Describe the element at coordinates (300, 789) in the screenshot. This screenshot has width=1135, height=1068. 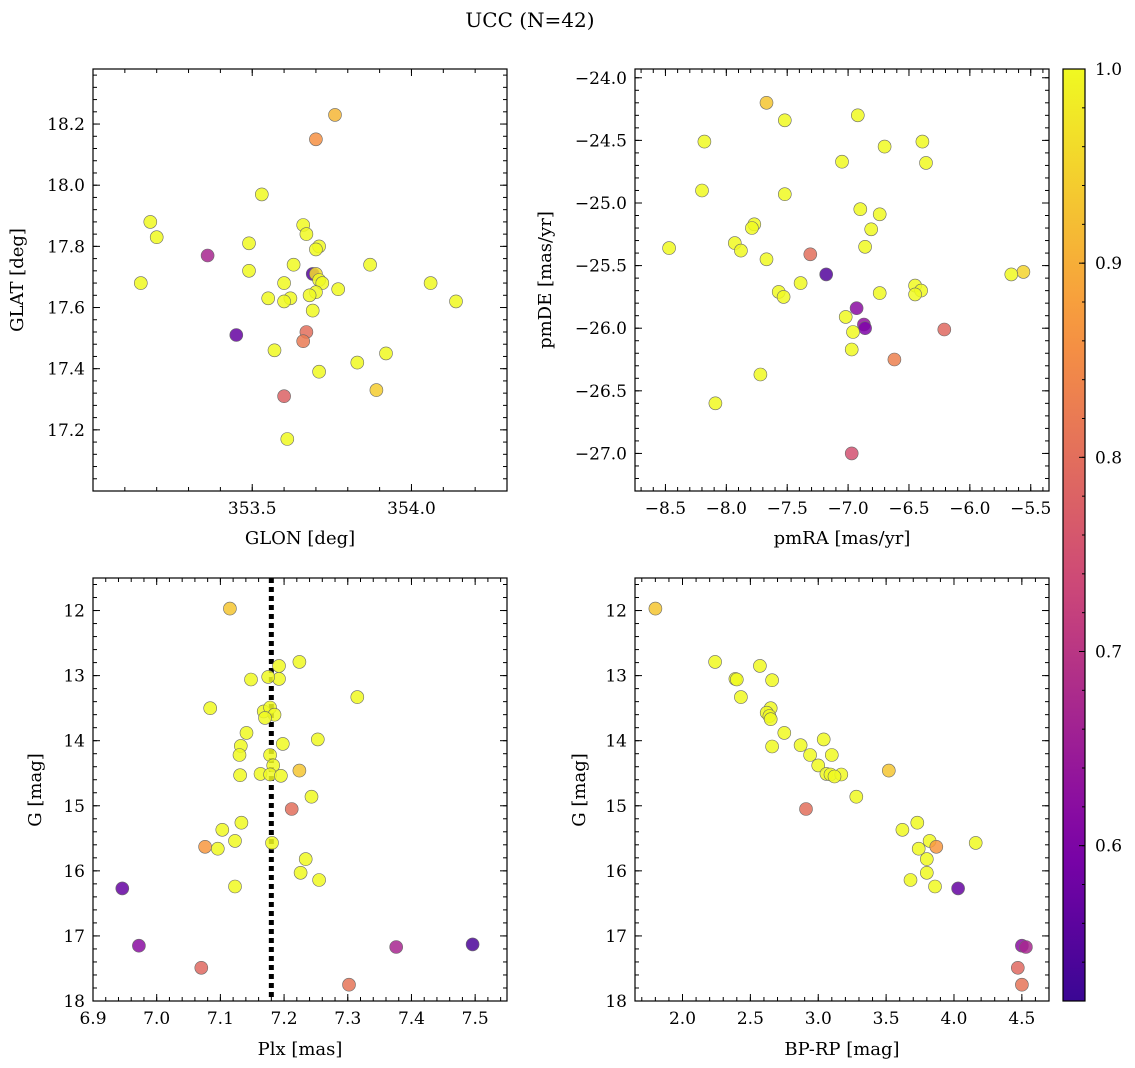
I see `panel-plx-g-frame` at that location.